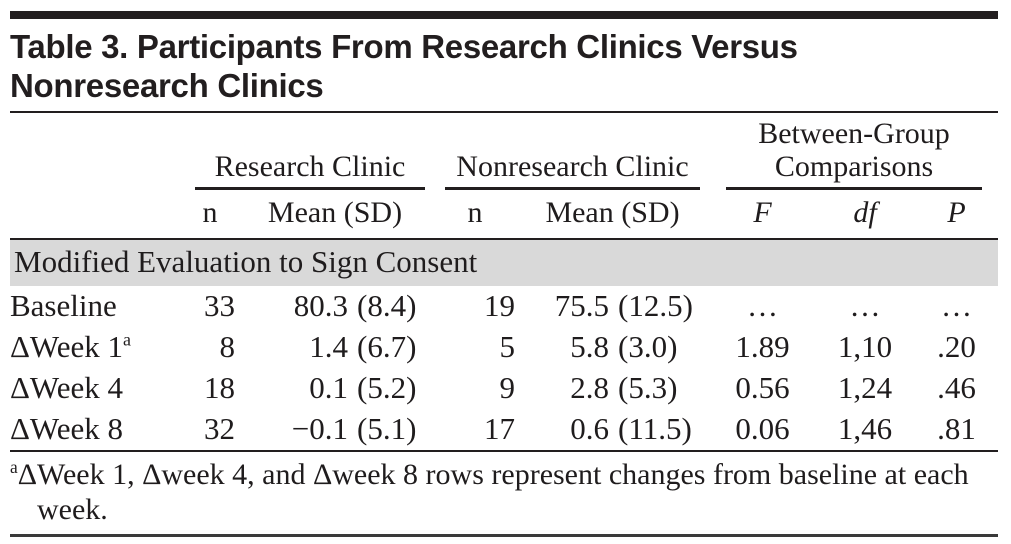 The height and width of the screenshot is (544, 1011). I want to click on group-header-between-group-comparisons: Between-Group Comparisons, so click(854, 151).